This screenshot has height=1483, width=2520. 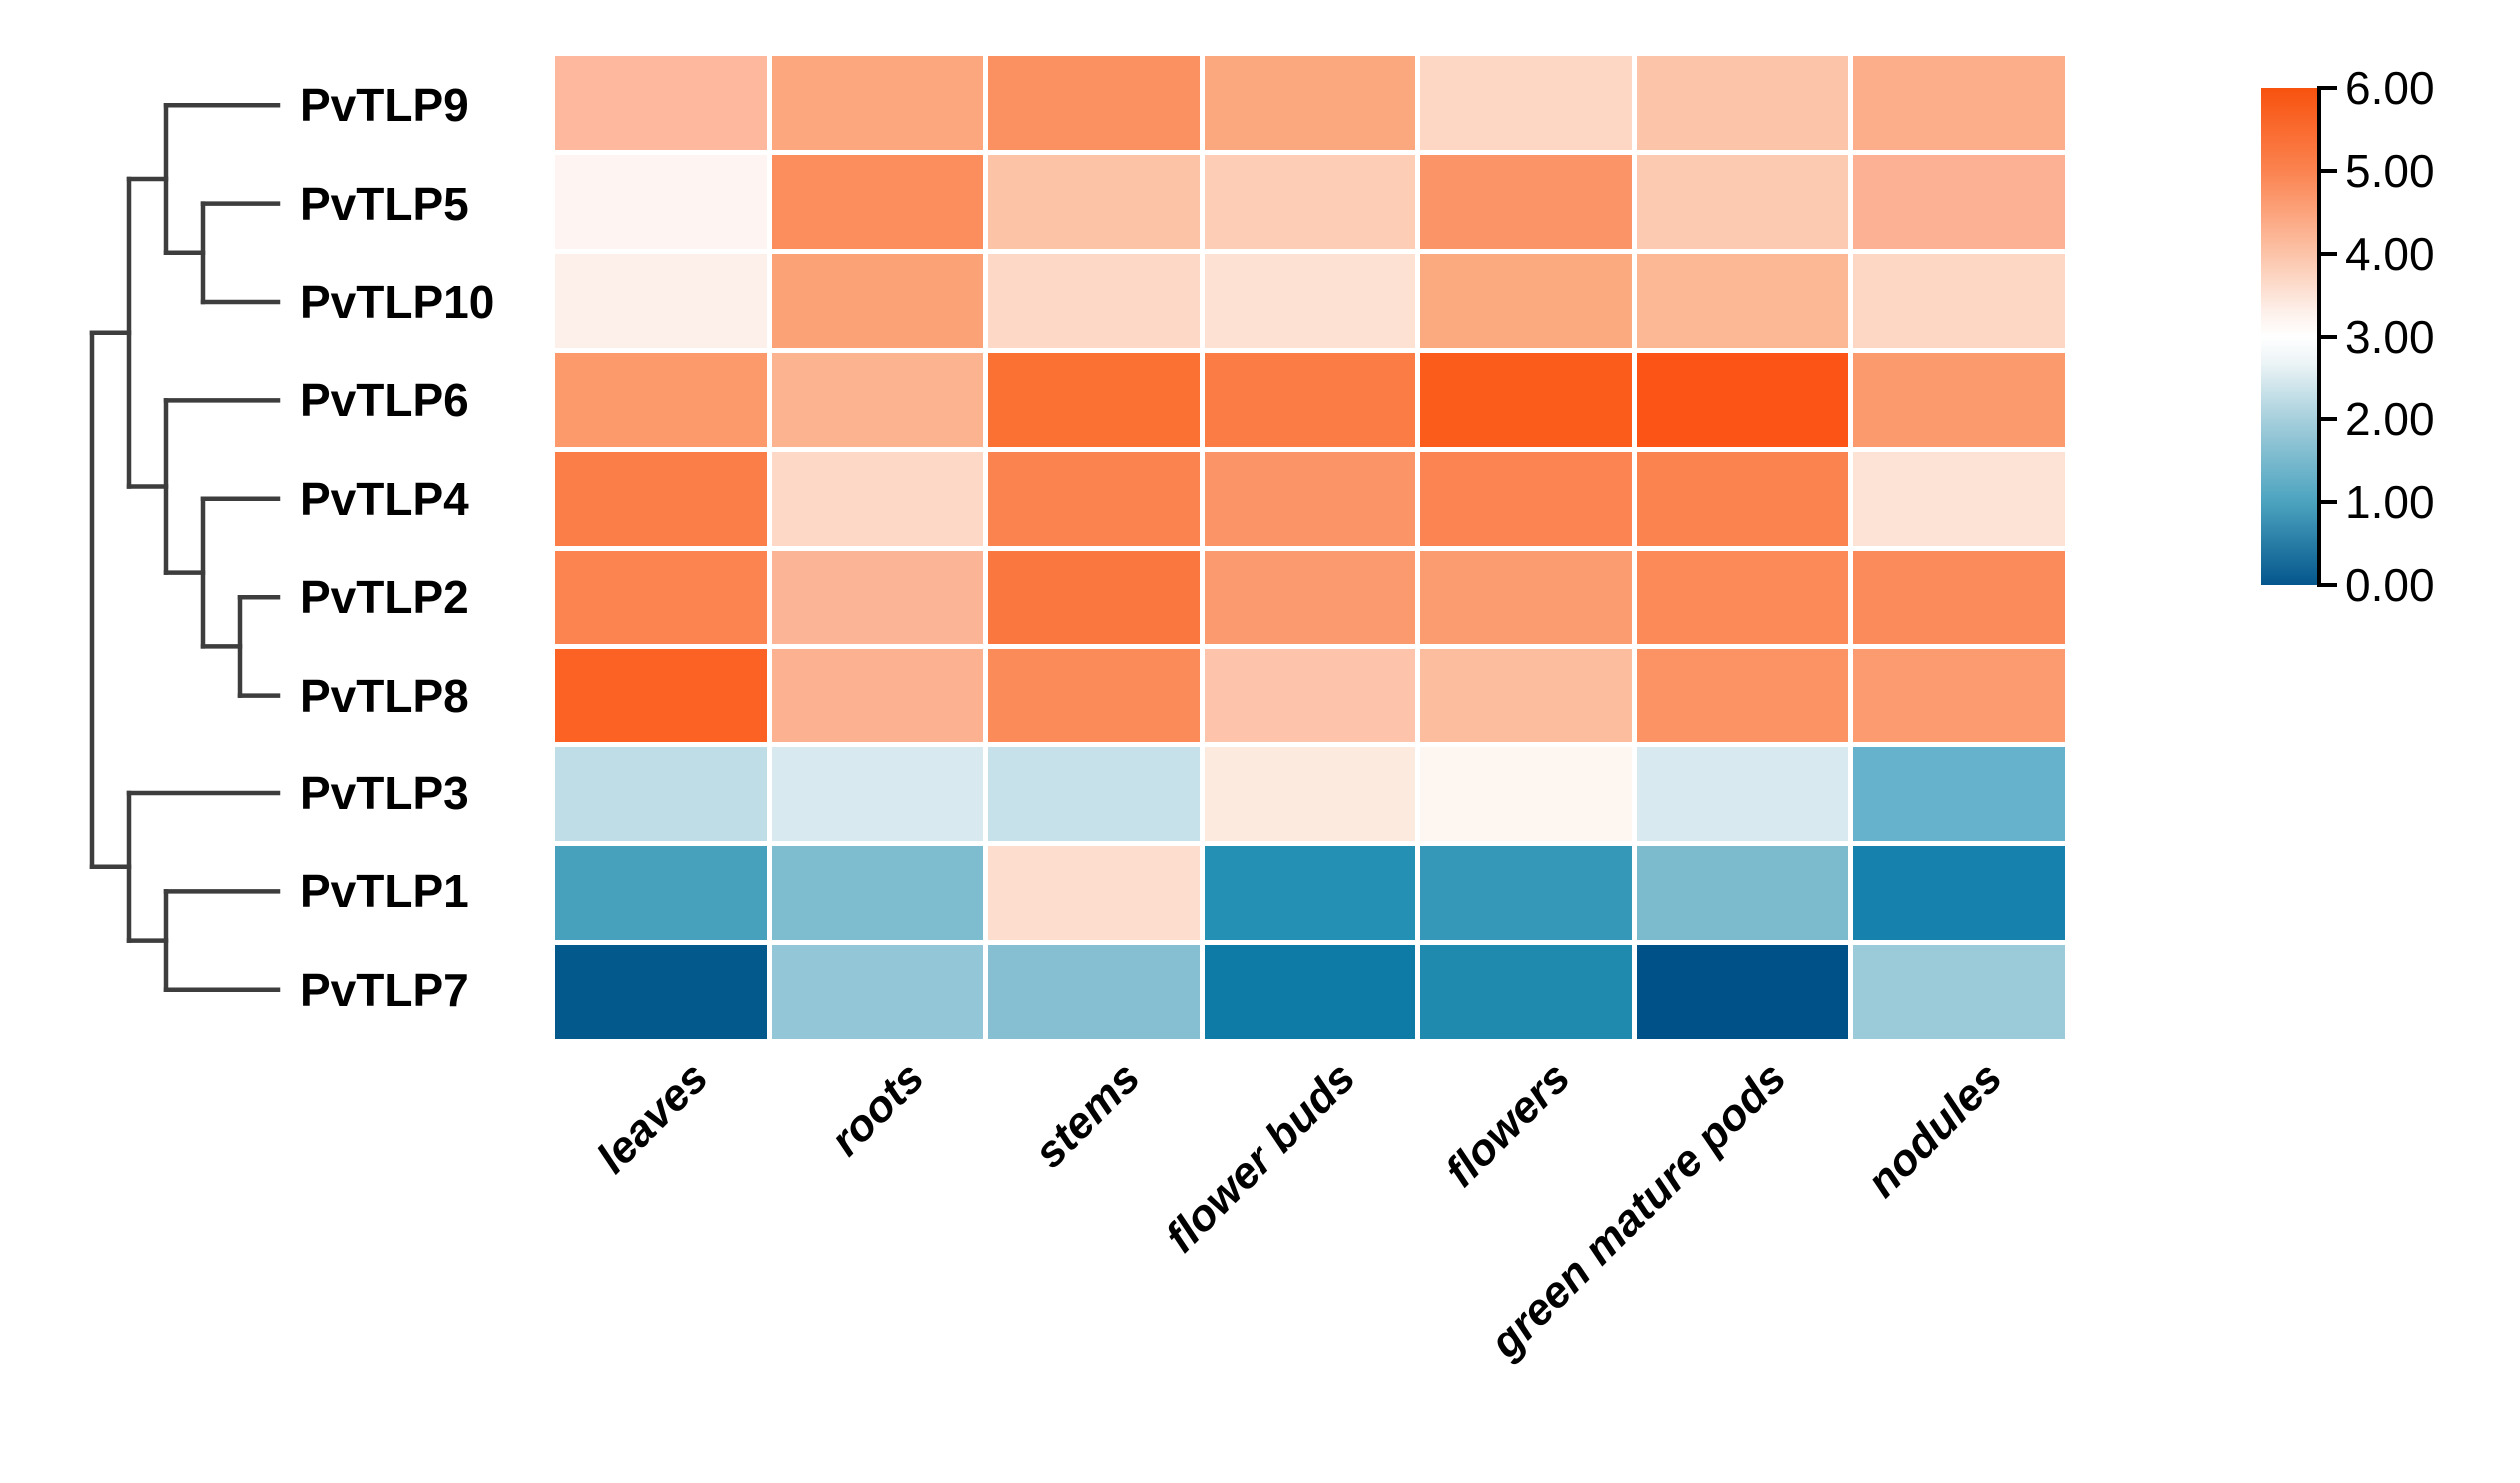 I want to click on colorbar: 6.00 5.00 4.00 3.00 2.00 1.00 0.00, so click(x=2348, y=336).